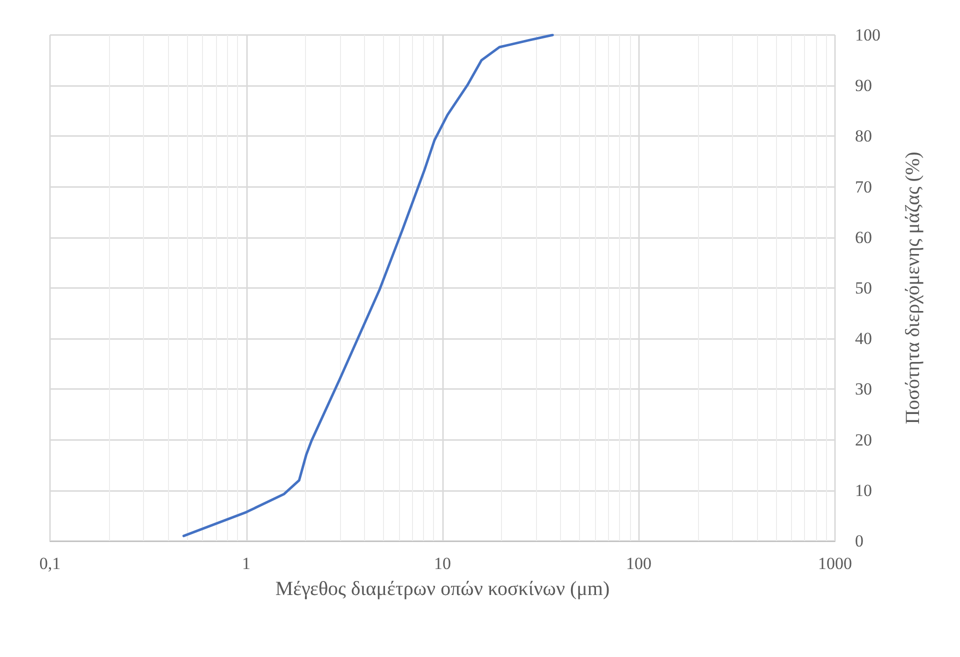  Describe the element at coordinates (863, 288) in the screenshot. I see `y-tick-label: 50` at that location.